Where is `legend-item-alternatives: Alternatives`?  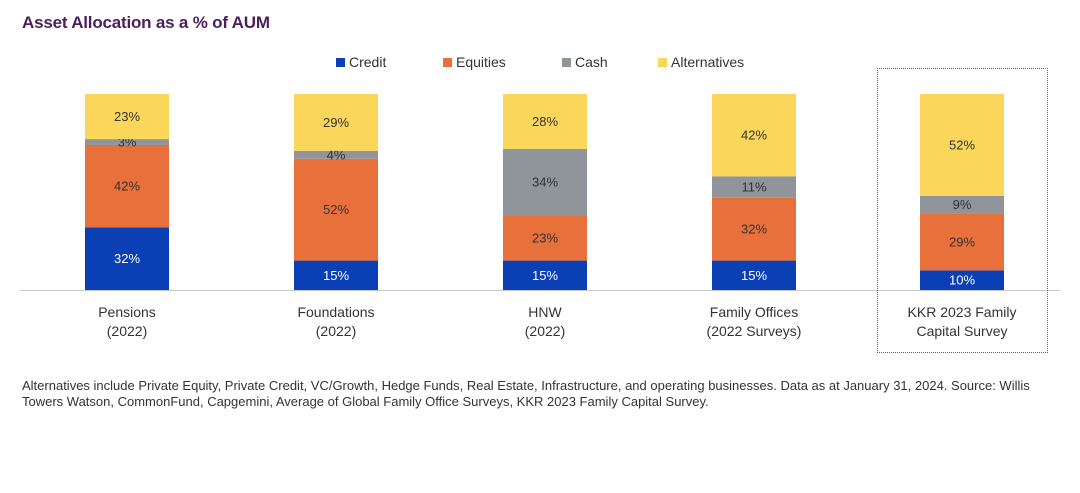 legend-item-alternatives: Alternatives is located at coordinates (701, 62).